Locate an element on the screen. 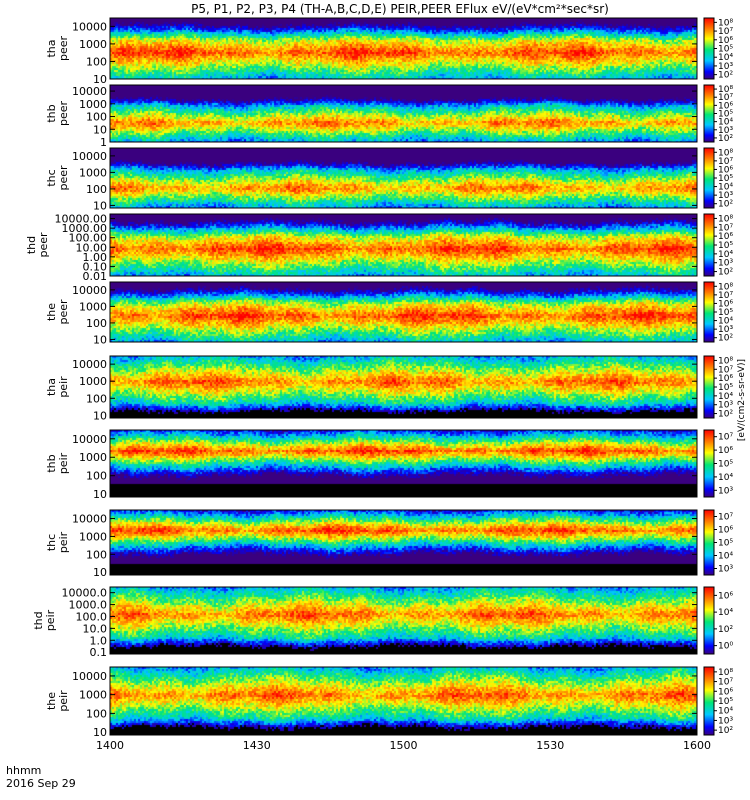 This screenshot has width=750, height=800. y-tick-label: 1000.0 is located at coordinates (88, 605).